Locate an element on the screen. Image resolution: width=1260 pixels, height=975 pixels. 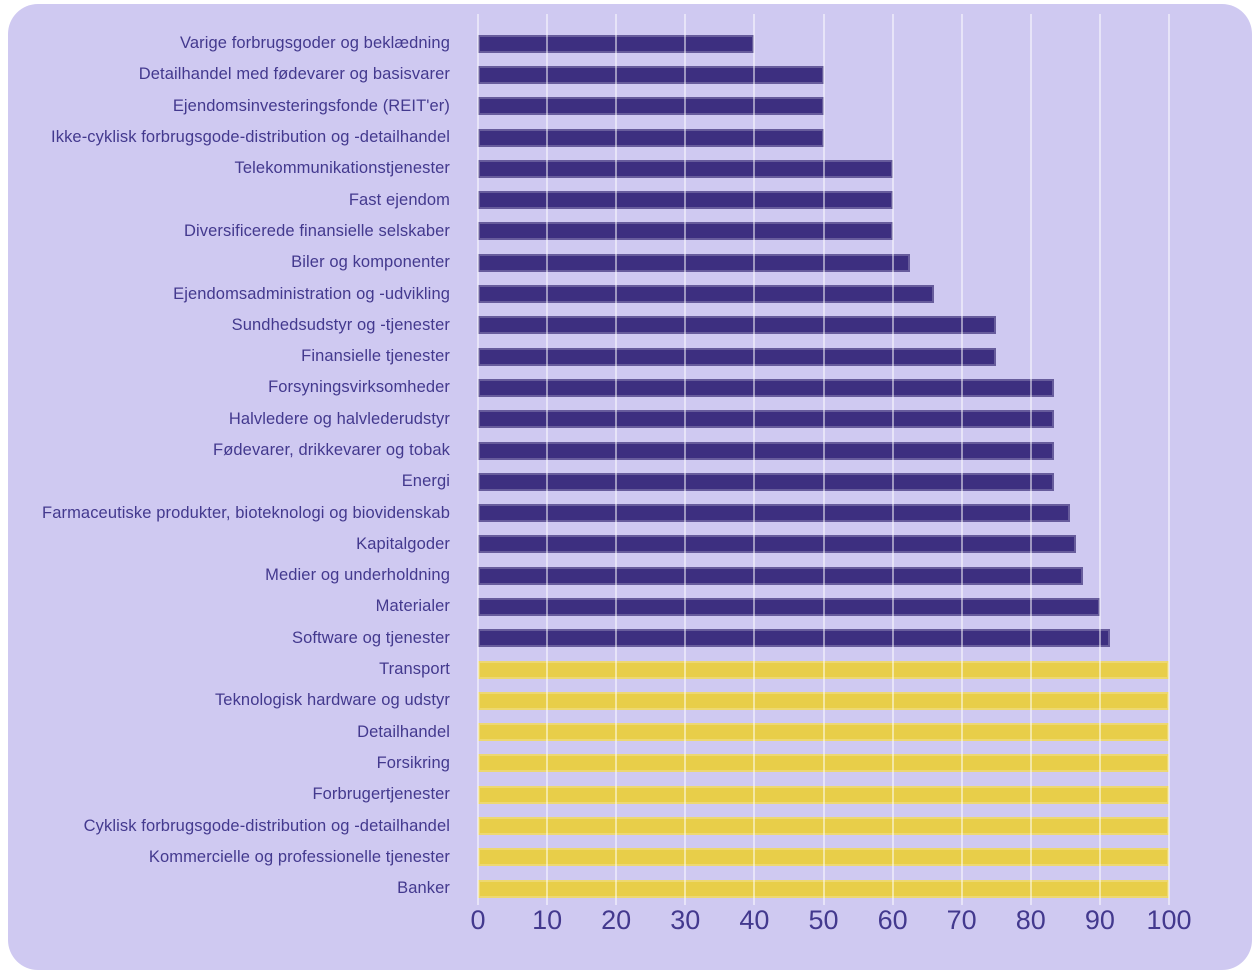
bar-row: Ejendomsinvesteringsfonde (REIT'er) is located at coordinates (588, 106).